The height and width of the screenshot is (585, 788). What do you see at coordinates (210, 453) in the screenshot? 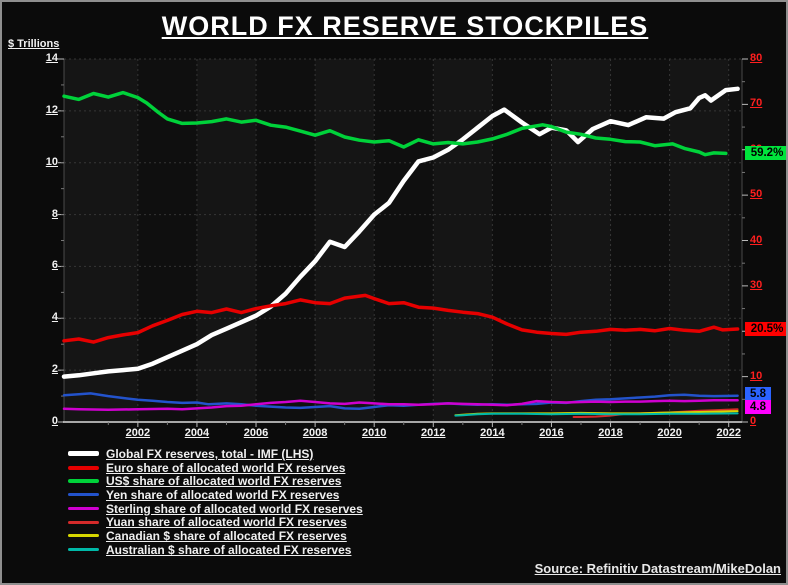
I see `legend-label-global-fx-reserves: Global FX reserves, total - IMF (LHS)` at bounding box center [210, 453].